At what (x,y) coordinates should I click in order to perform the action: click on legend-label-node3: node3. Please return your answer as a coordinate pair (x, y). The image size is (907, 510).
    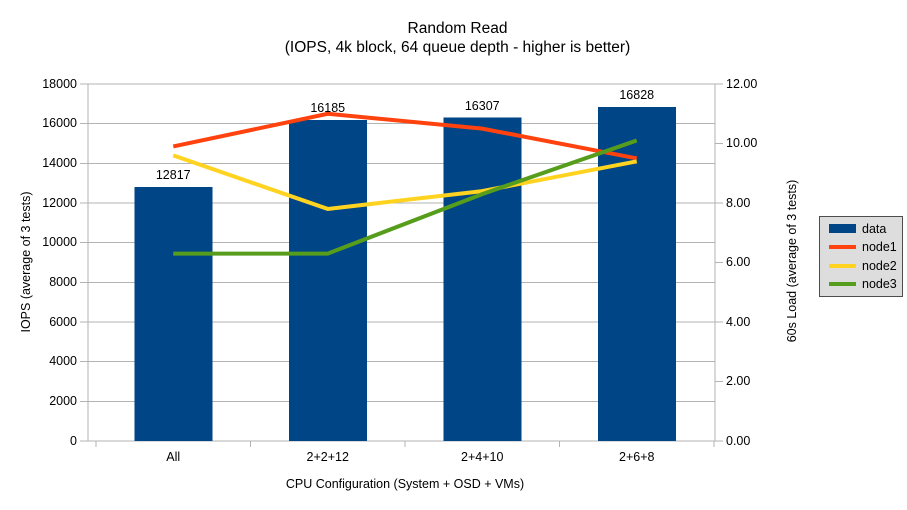
    Looking at the image, I should click on (879, 284).